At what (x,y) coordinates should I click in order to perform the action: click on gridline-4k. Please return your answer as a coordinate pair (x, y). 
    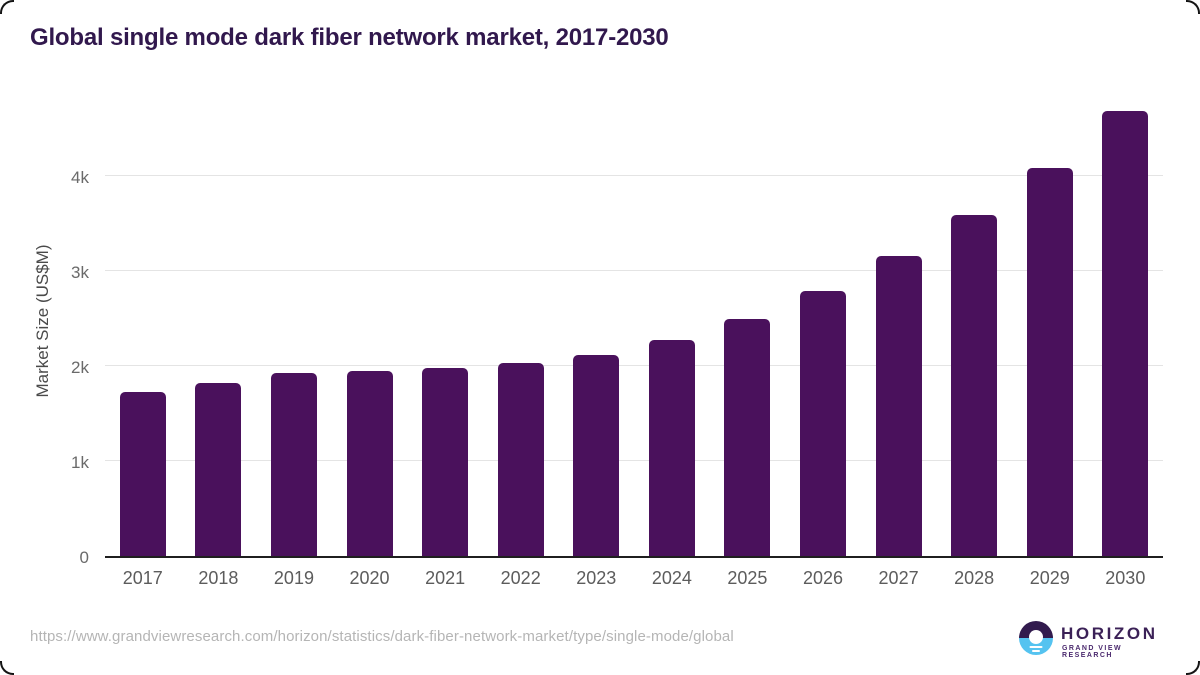
    Looking at the image, I should click on (634, 176).